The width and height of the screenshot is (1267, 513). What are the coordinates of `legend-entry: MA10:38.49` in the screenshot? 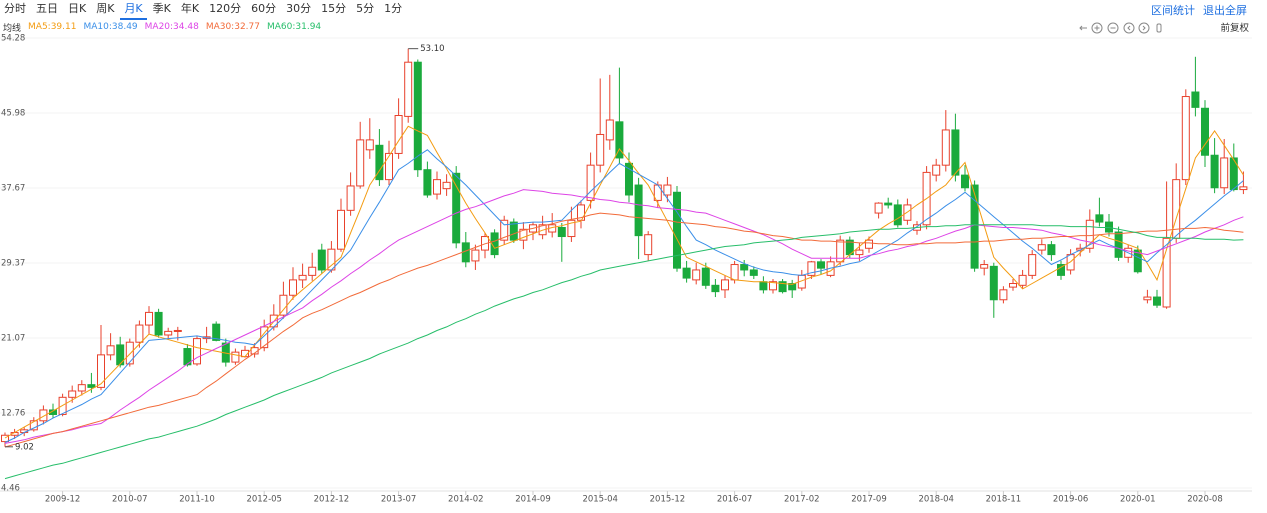 It's located at (110, 27).